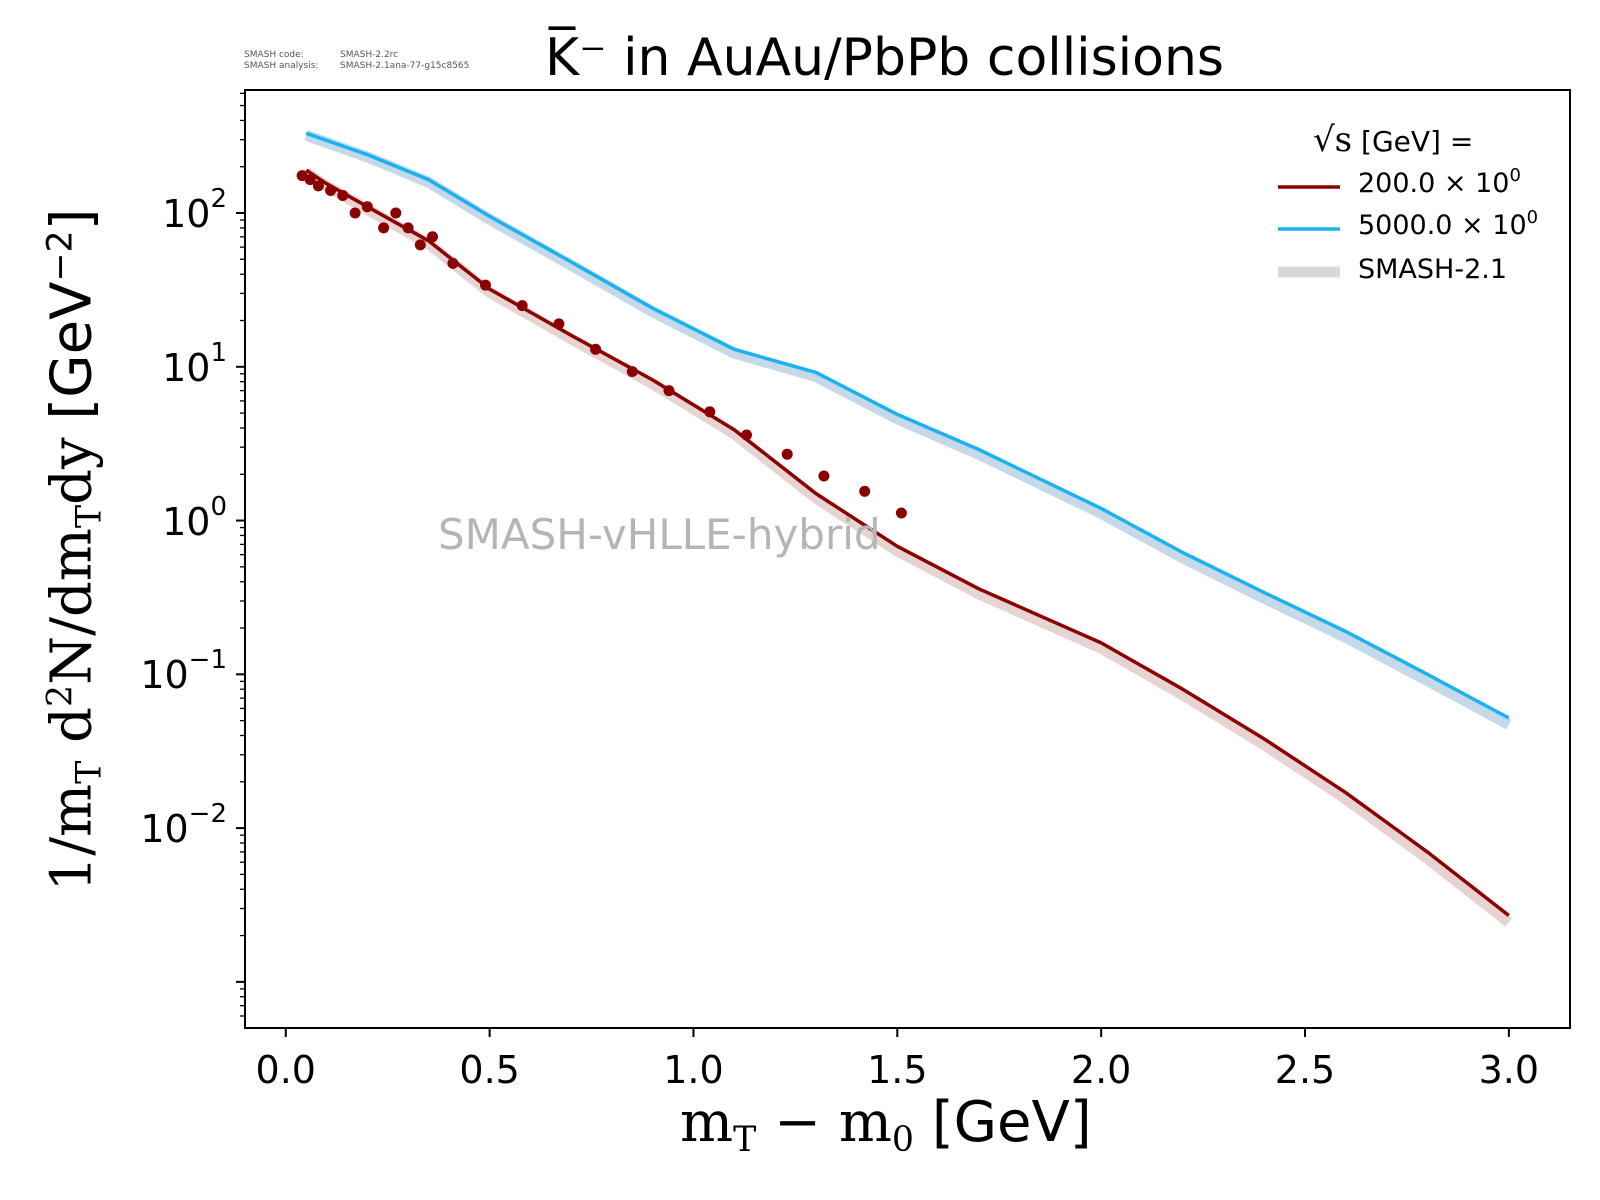 This screenshot has height=1200, width=1600. What do you see at coordinates (1309, 231) in the screenshot?
I see `legend-lines` at bounding box center [1309, 231].